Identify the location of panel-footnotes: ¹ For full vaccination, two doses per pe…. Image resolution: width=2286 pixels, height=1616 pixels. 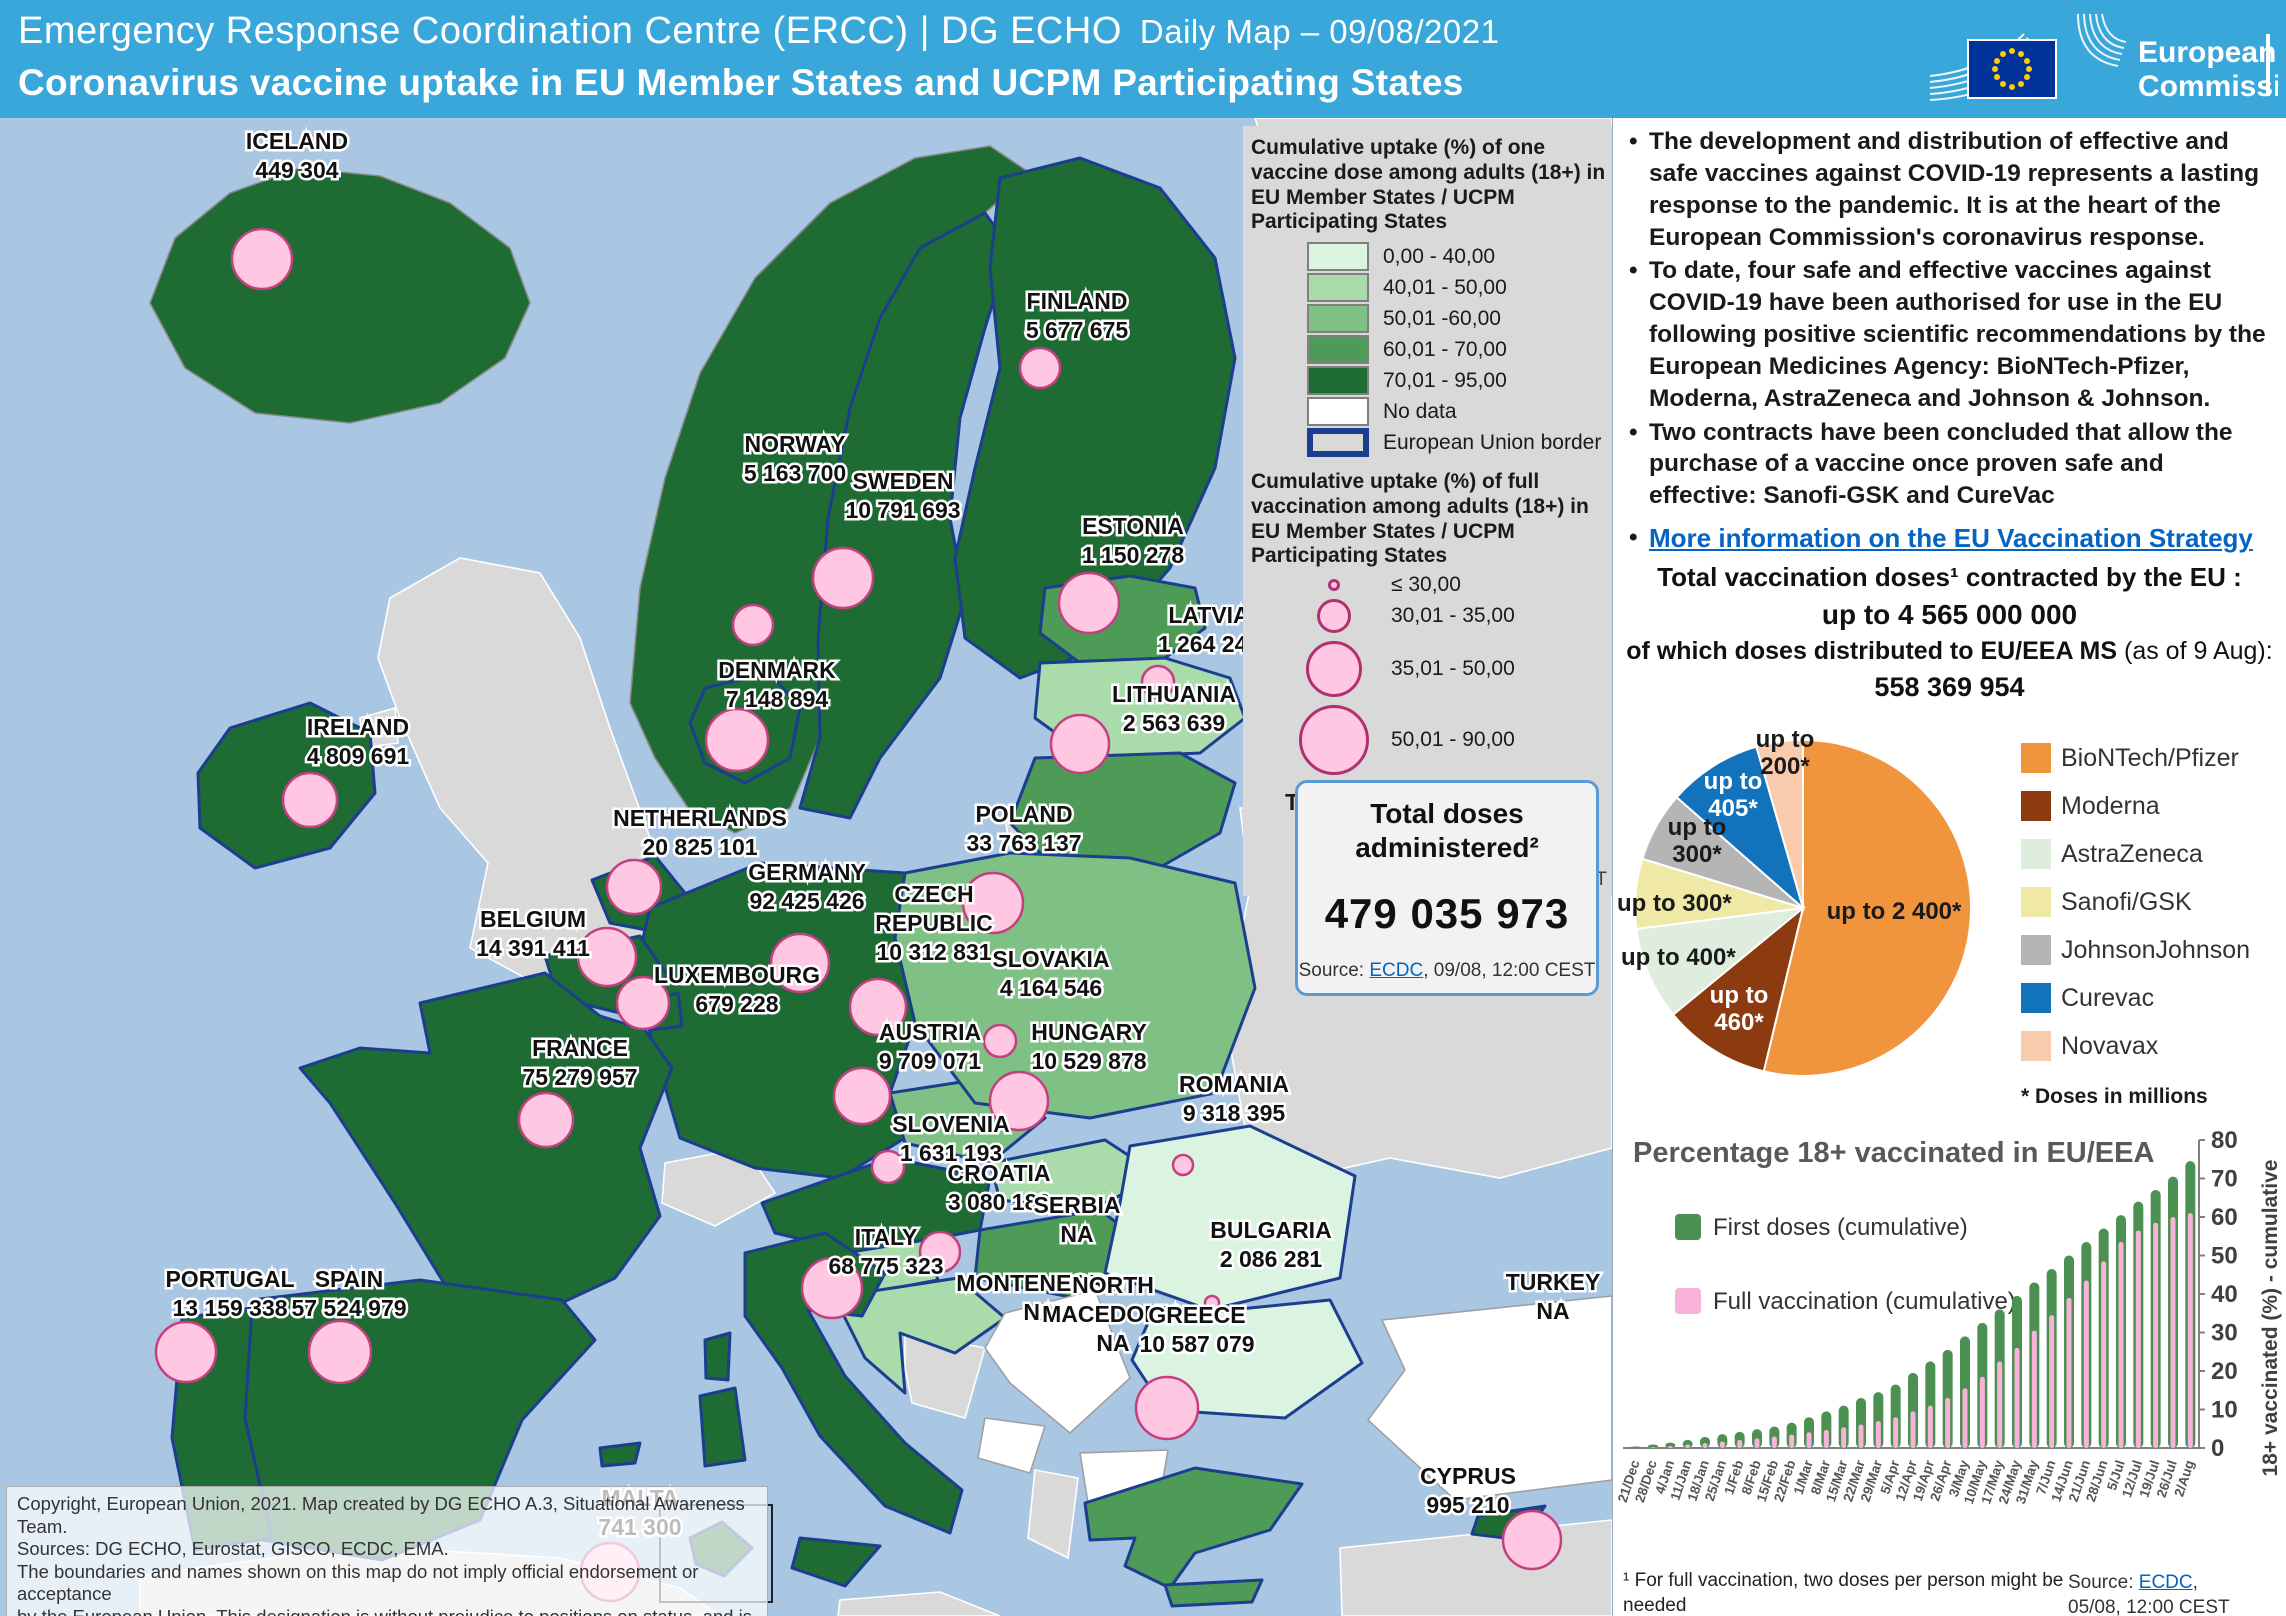
(1949, 1589).